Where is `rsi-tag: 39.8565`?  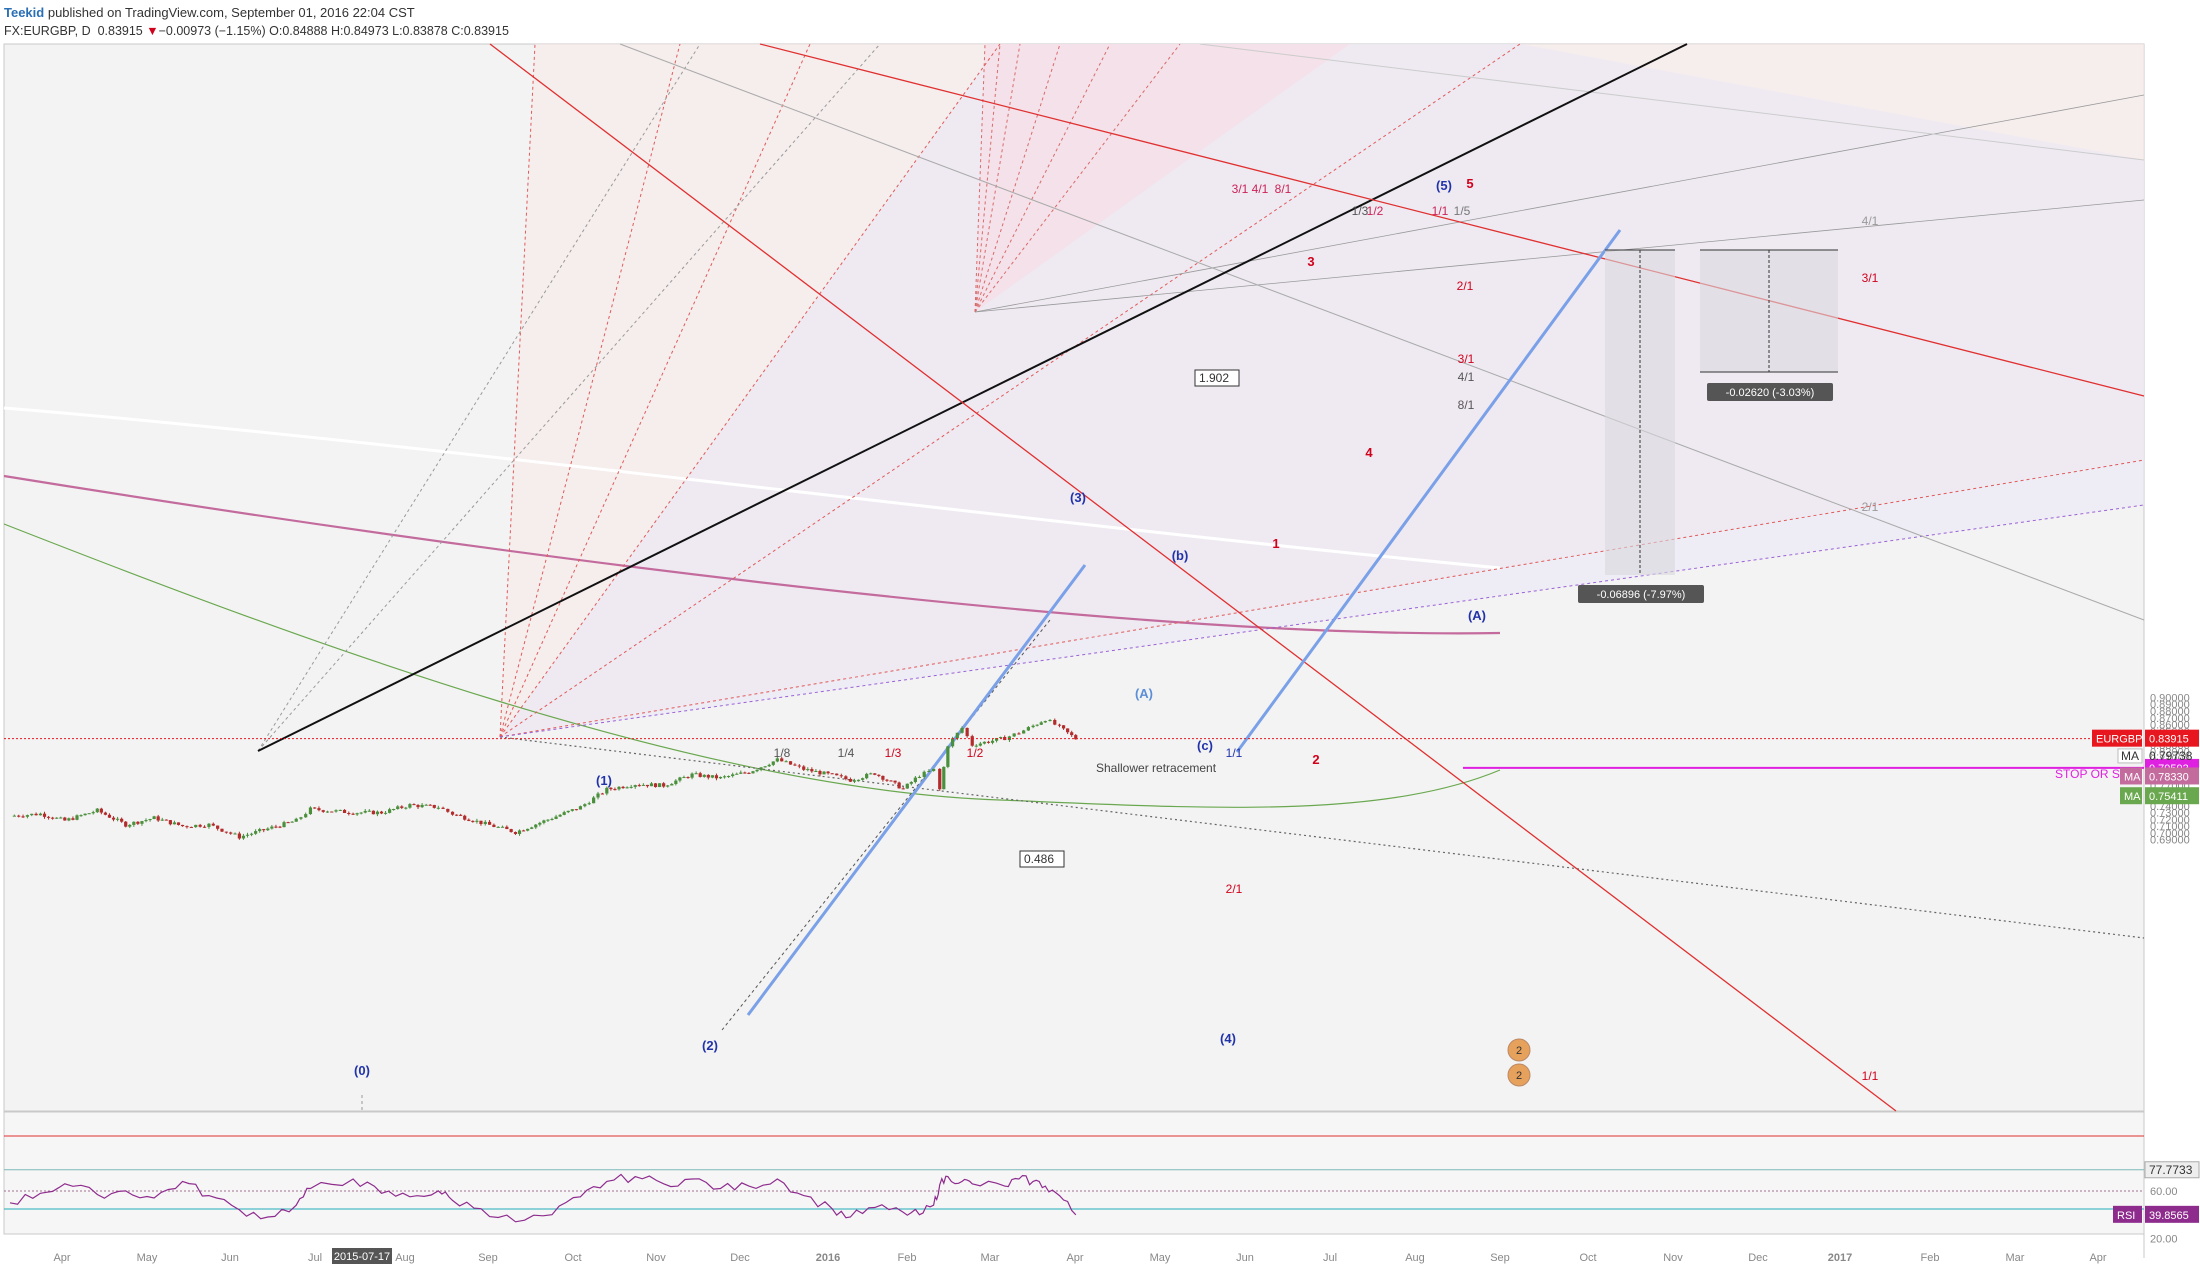
rsi-tag: 39.8565 is located at coordinates (2169, 1216).